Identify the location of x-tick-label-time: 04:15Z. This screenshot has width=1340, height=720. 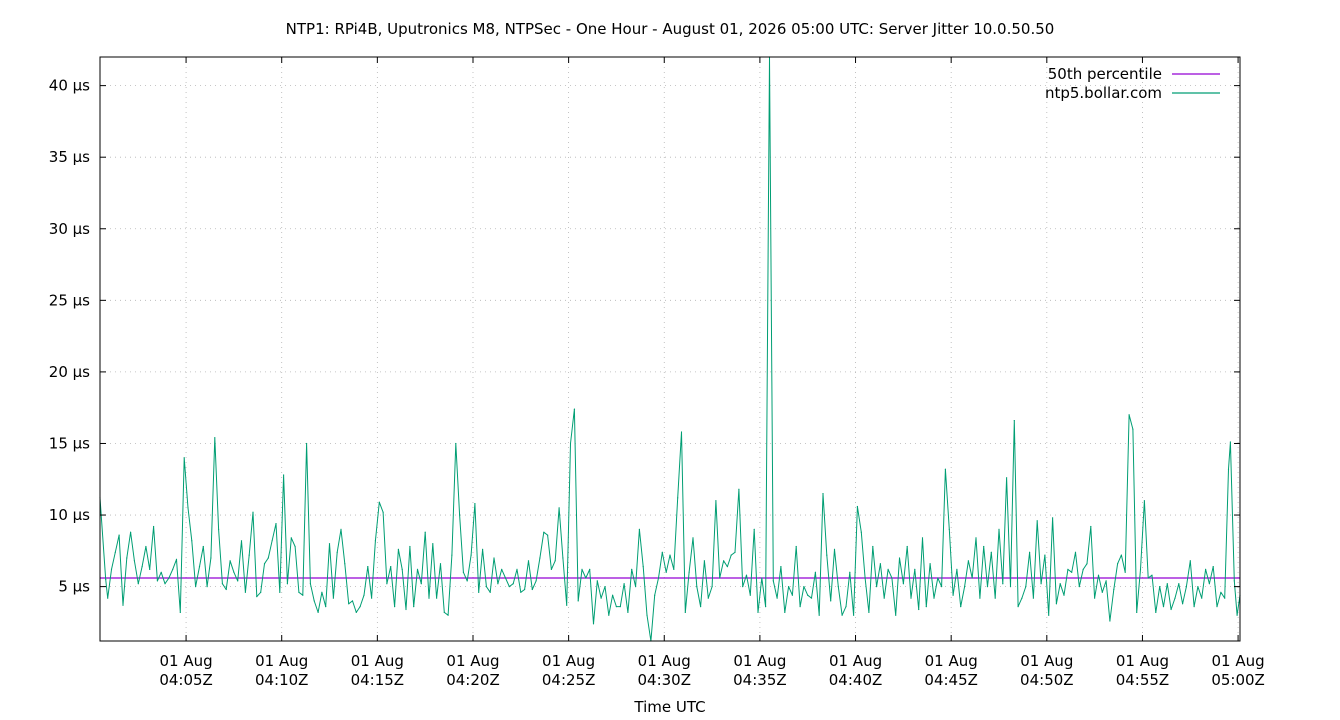
(378, 680).